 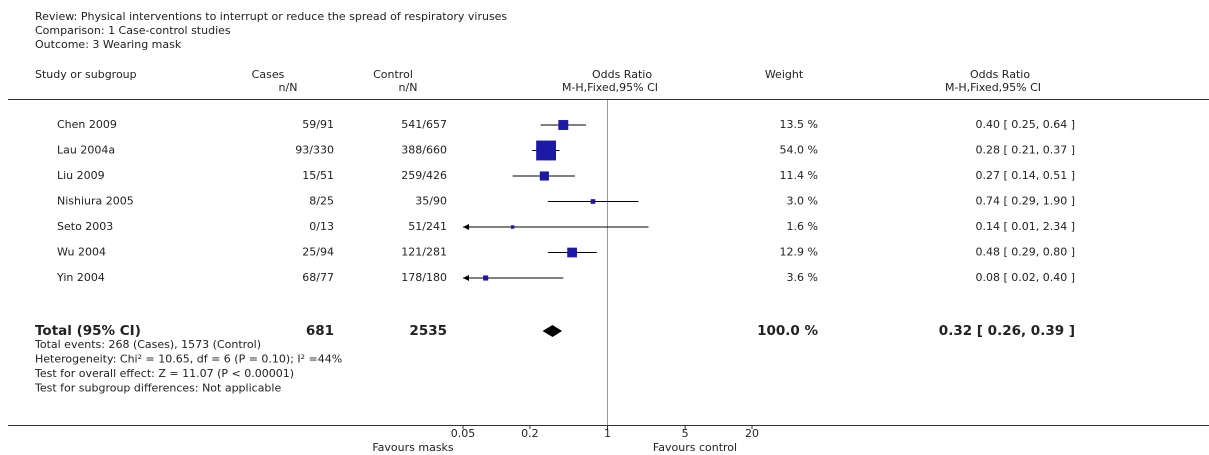 I want to click on ci-label: 0.27 [ 0.14, 0.51 ], so click(x=1025, y=175).